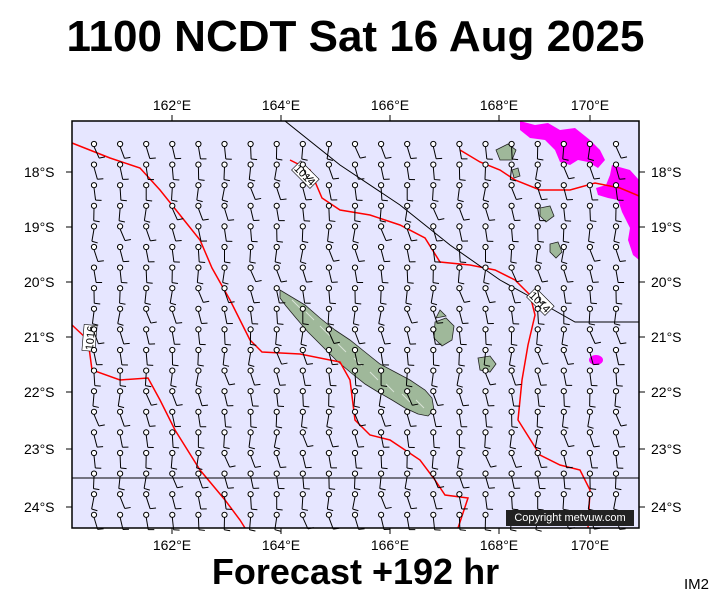  Describe the element at coordinates (39, 449) in the screenshot. I see `lat-label-left-23: 23°S` at that location.